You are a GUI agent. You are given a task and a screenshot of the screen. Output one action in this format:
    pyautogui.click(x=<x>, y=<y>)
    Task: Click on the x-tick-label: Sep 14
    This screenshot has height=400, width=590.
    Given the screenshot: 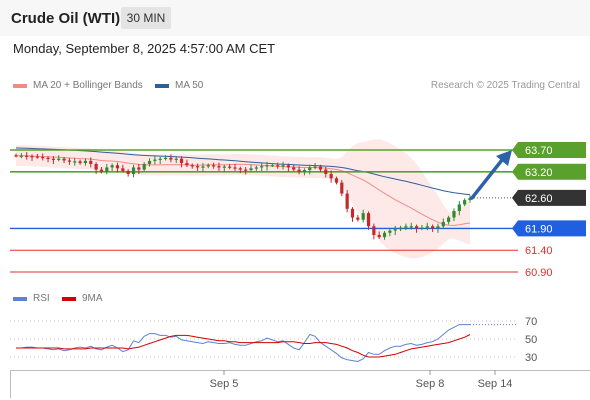 What is the action you would take?
    pyautogui.click(x=495, y=384)
    